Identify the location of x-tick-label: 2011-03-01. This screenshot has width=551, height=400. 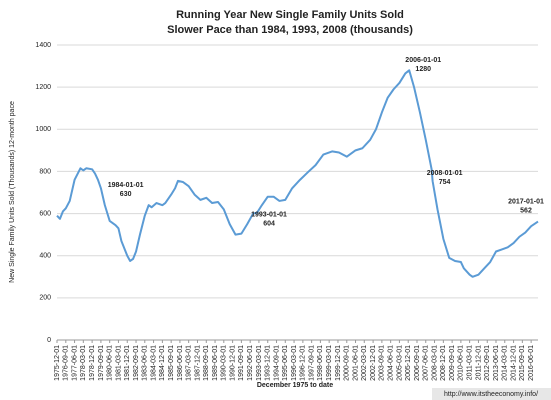
(469, 362).